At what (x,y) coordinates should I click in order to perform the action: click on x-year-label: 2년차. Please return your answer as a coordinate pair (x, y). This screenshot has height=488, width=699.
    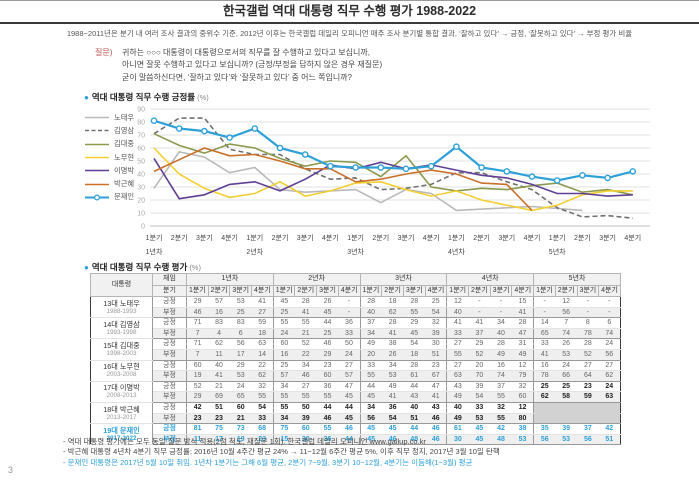
    Looking at the image, I should click on (254, 251).